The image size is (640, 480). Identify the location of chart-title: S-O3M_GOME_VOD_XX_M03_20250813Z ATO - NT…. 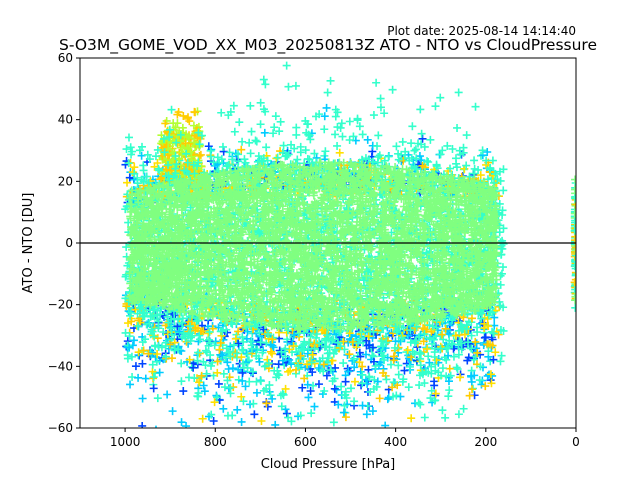
(328, 45).